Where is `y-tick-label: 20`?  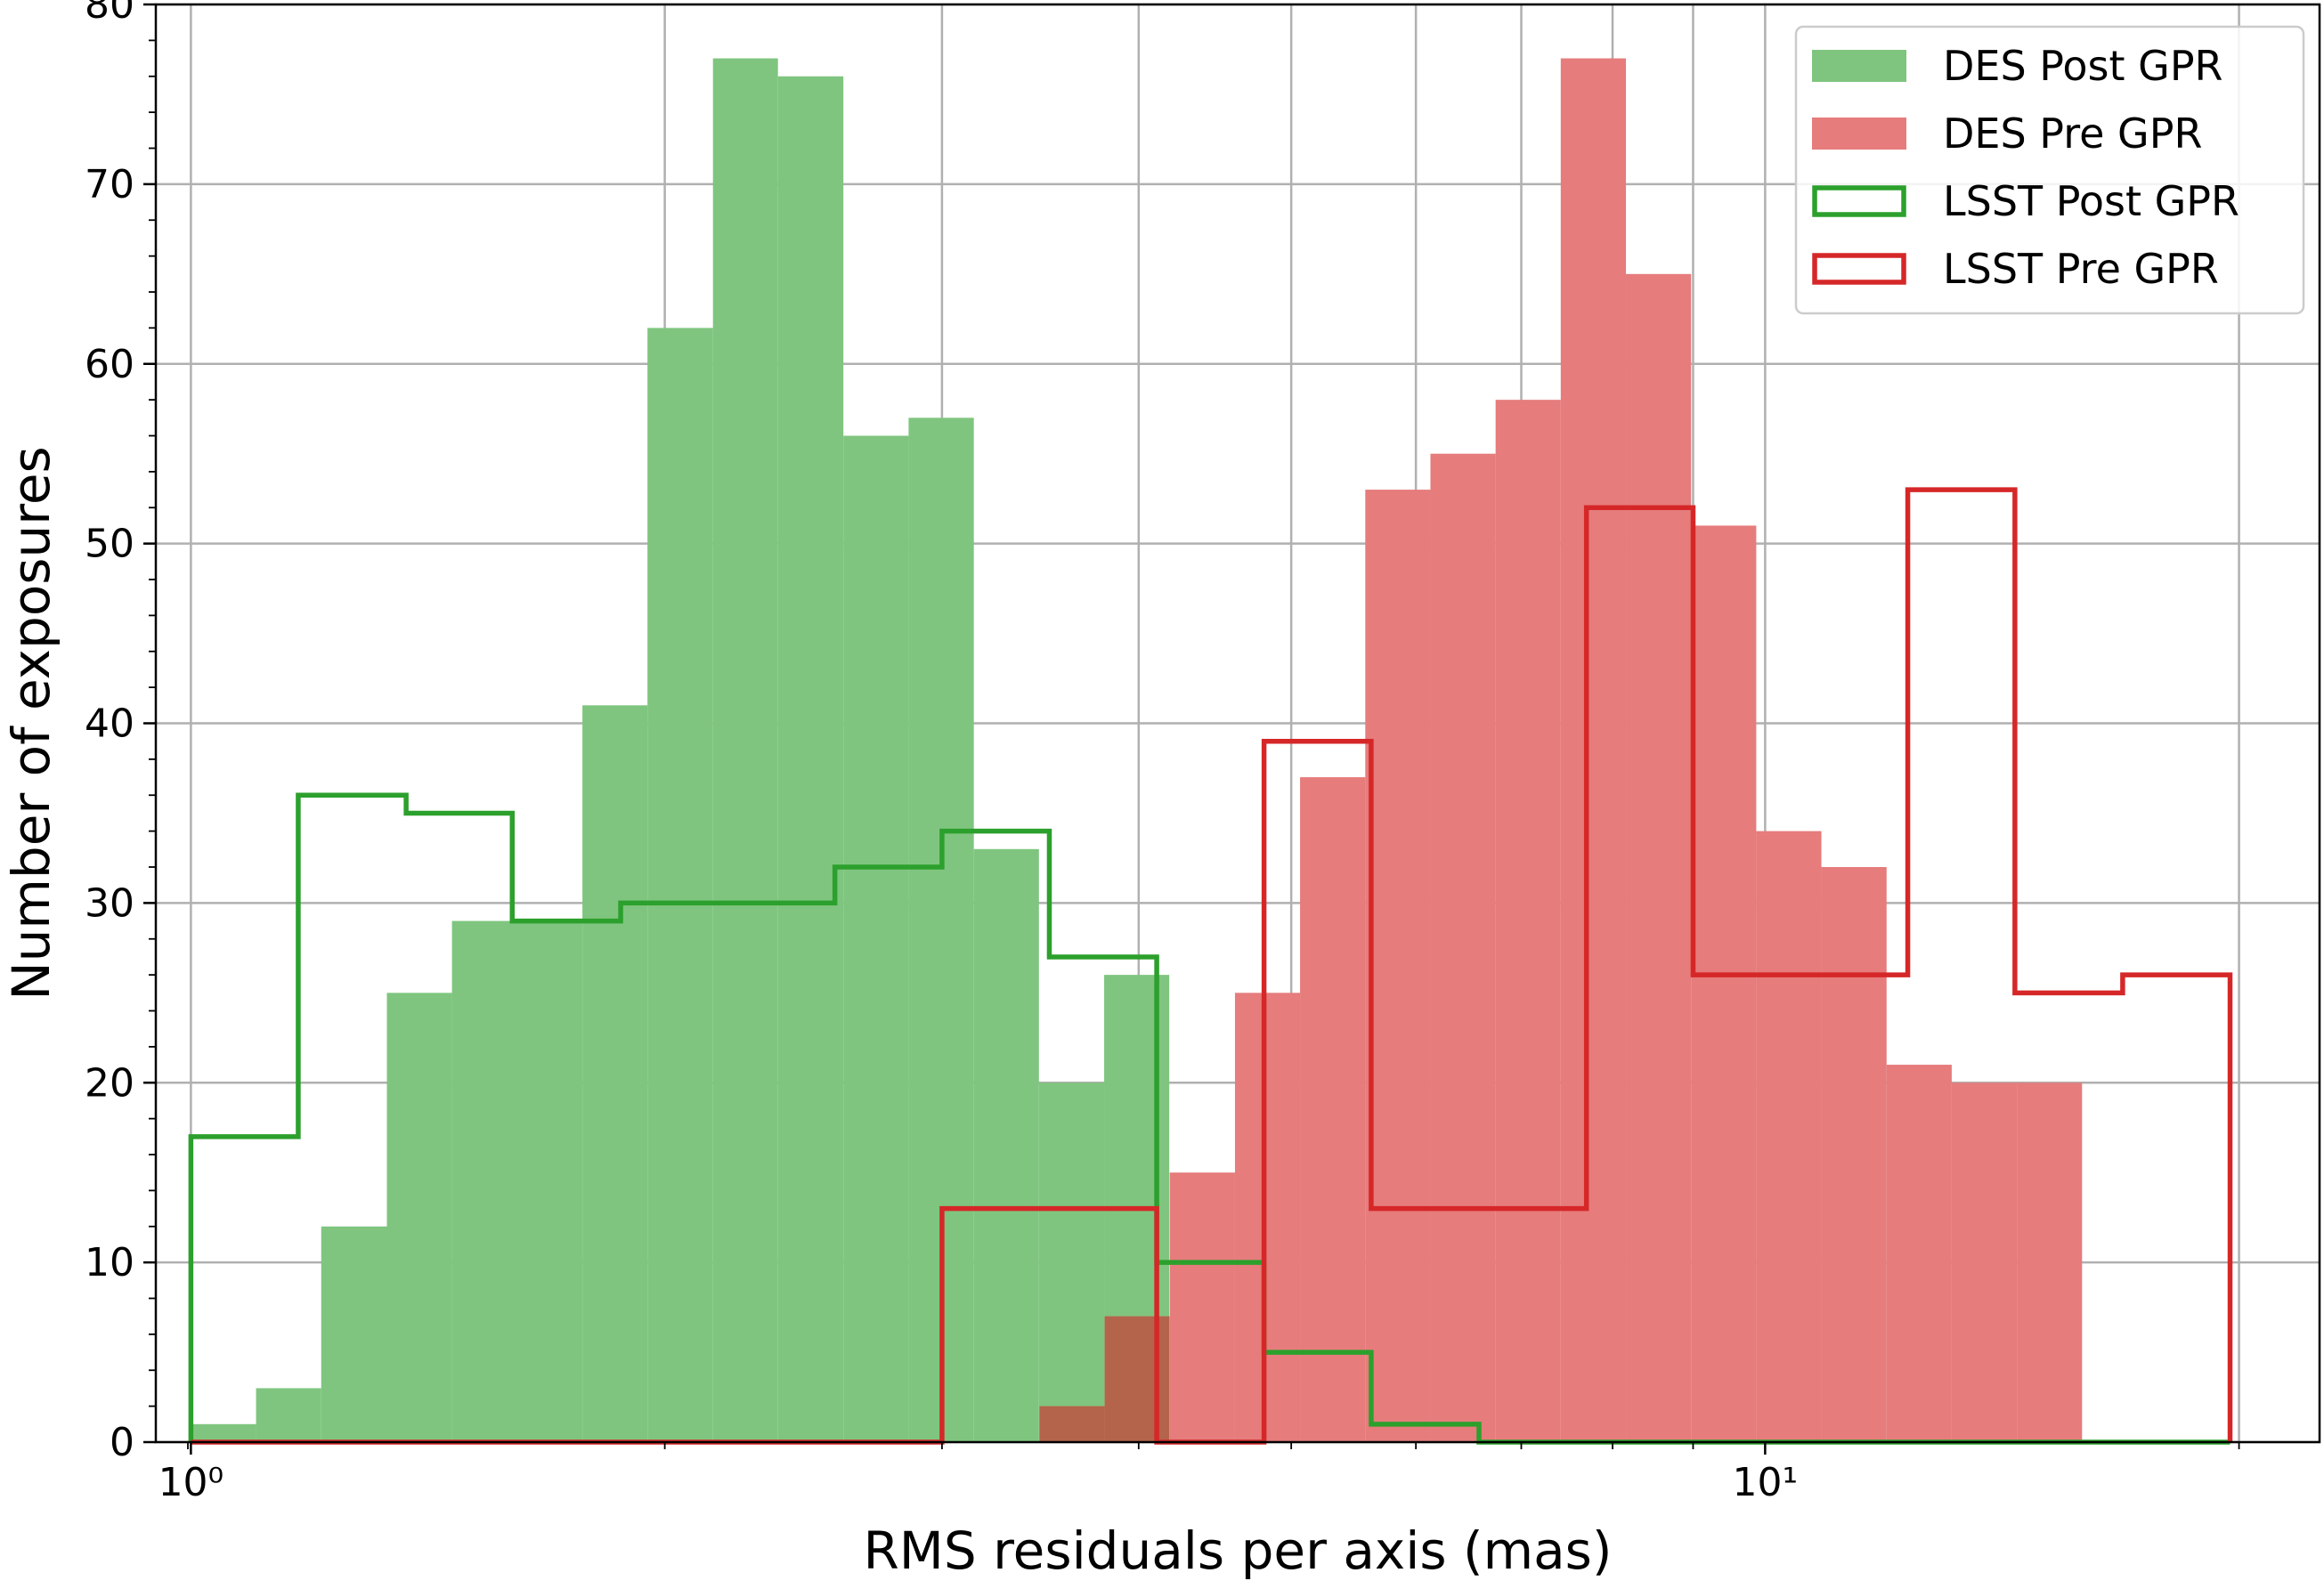 y-tick-label: 20 is located at coordinates (110, 1083).